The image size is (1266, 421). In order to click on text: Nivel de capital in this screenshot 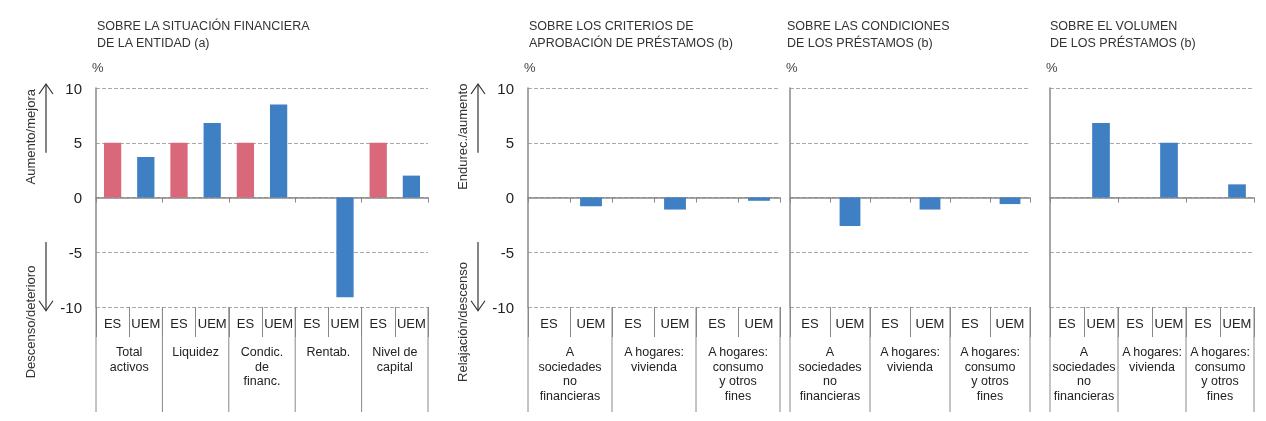, I will do `click(395, 359)`.